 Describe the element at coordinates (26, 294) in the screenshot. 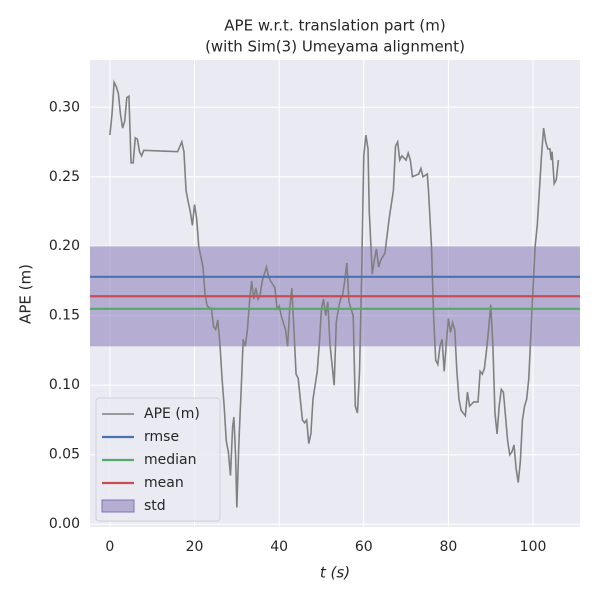

I see `y-axis-label: APE (m)` at that location.